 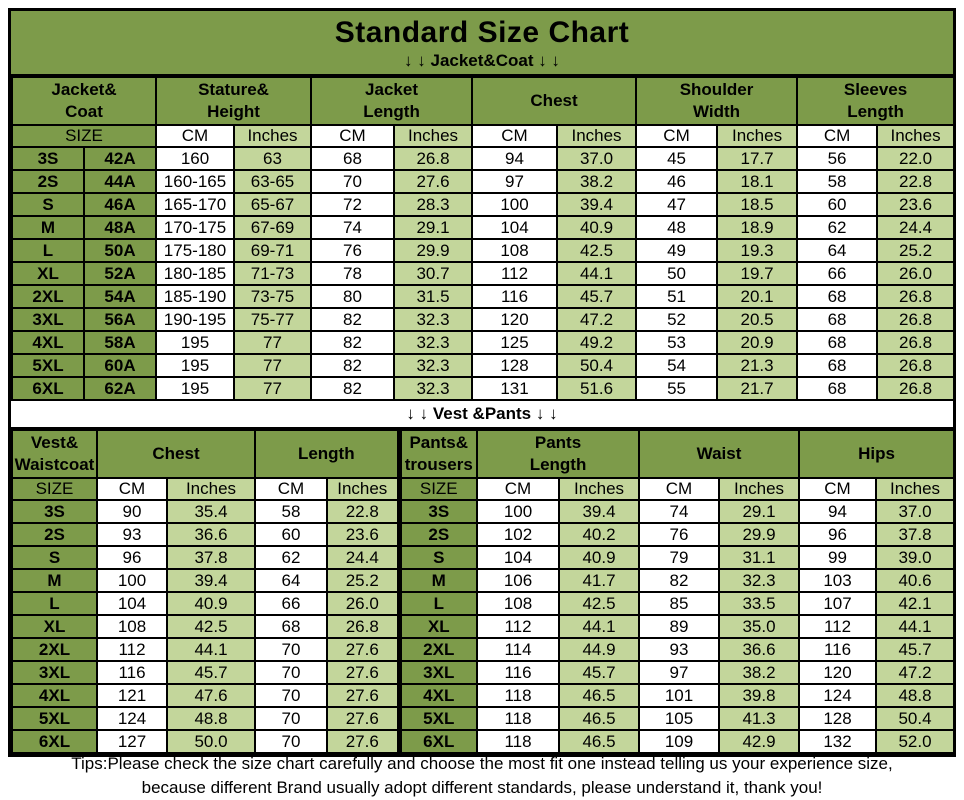 What do you see at coordinates (916, 158) in the screenshot?
I see `value-cell: 22.0` at bounding box center [916, 158].